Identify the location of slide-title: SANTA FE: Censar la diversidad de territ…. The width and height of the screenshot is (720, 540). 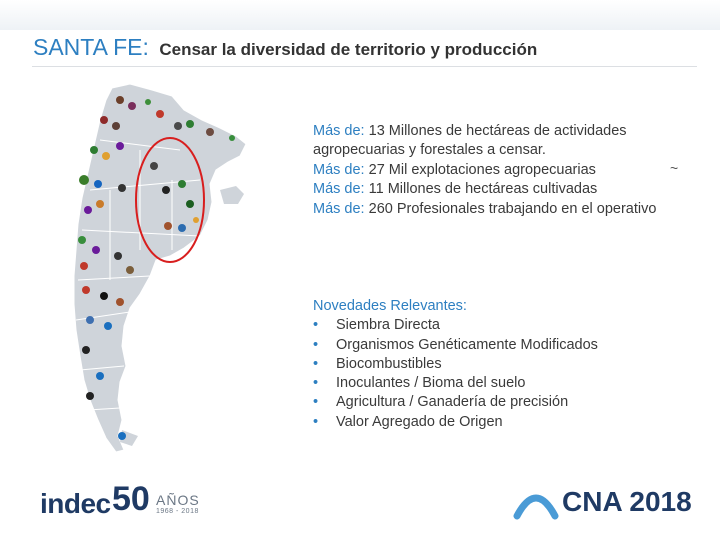
(285, 47).